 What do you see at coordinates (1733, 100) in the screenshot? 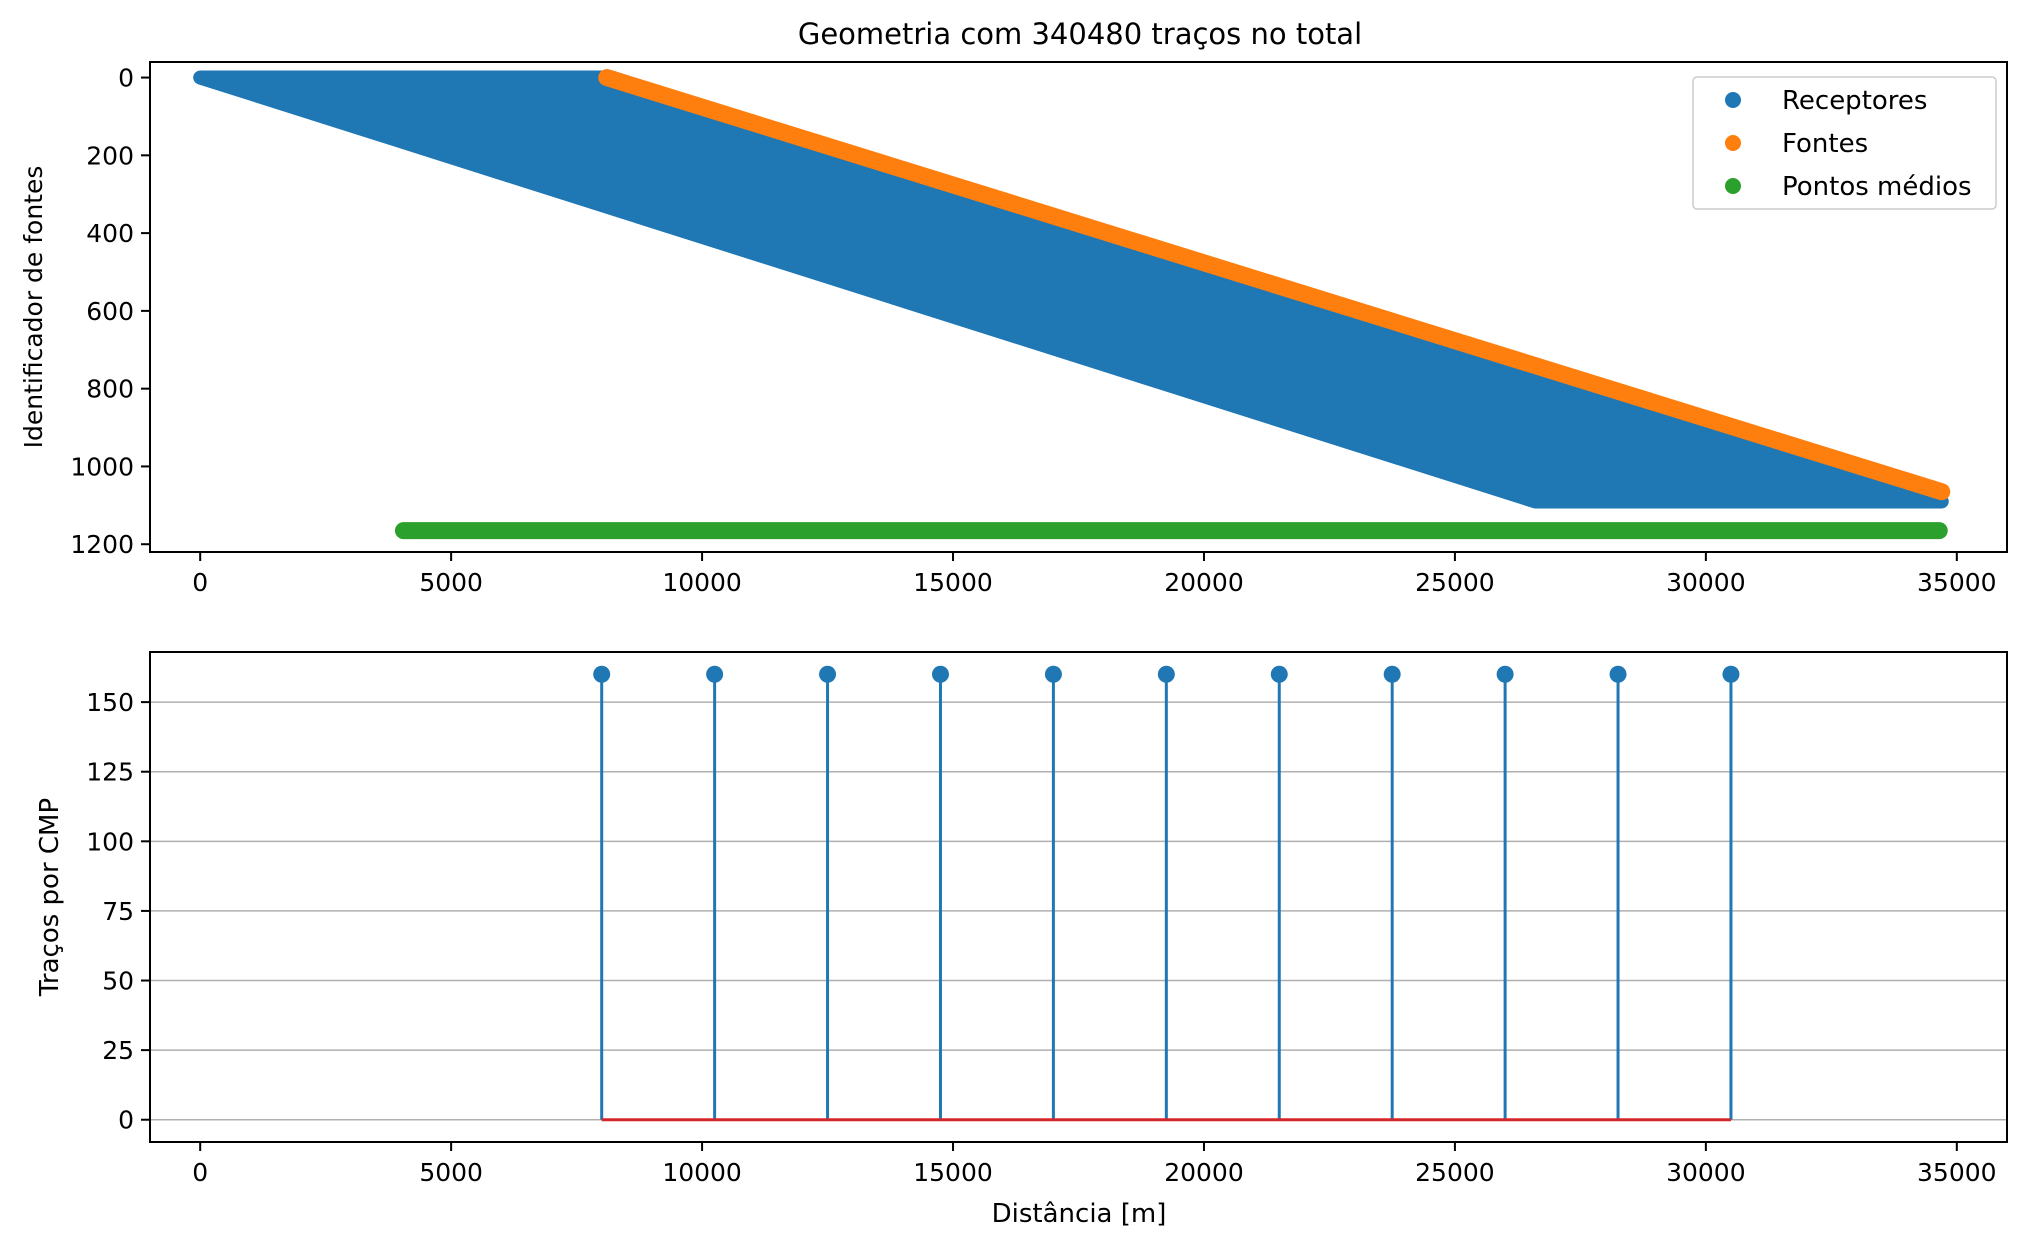
I see `legend-marker-receptores` at bounding box center [1733, 100].